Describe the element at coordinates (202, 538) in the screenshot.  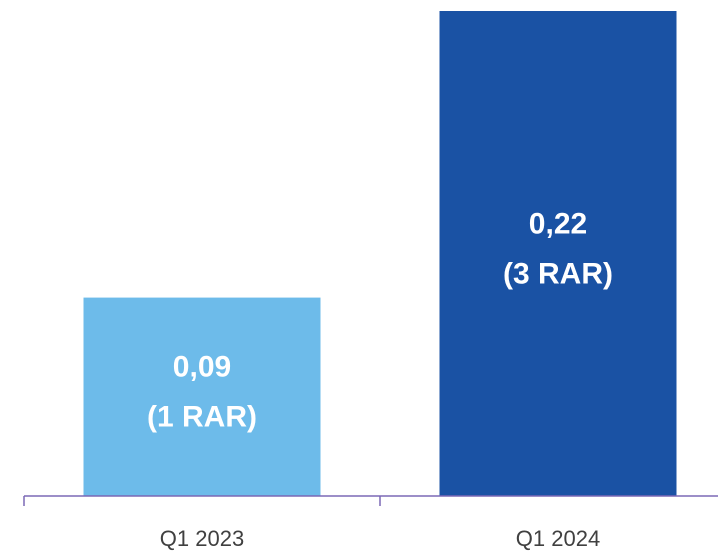
I see `x-tick-label: Q1 2023` at that location.